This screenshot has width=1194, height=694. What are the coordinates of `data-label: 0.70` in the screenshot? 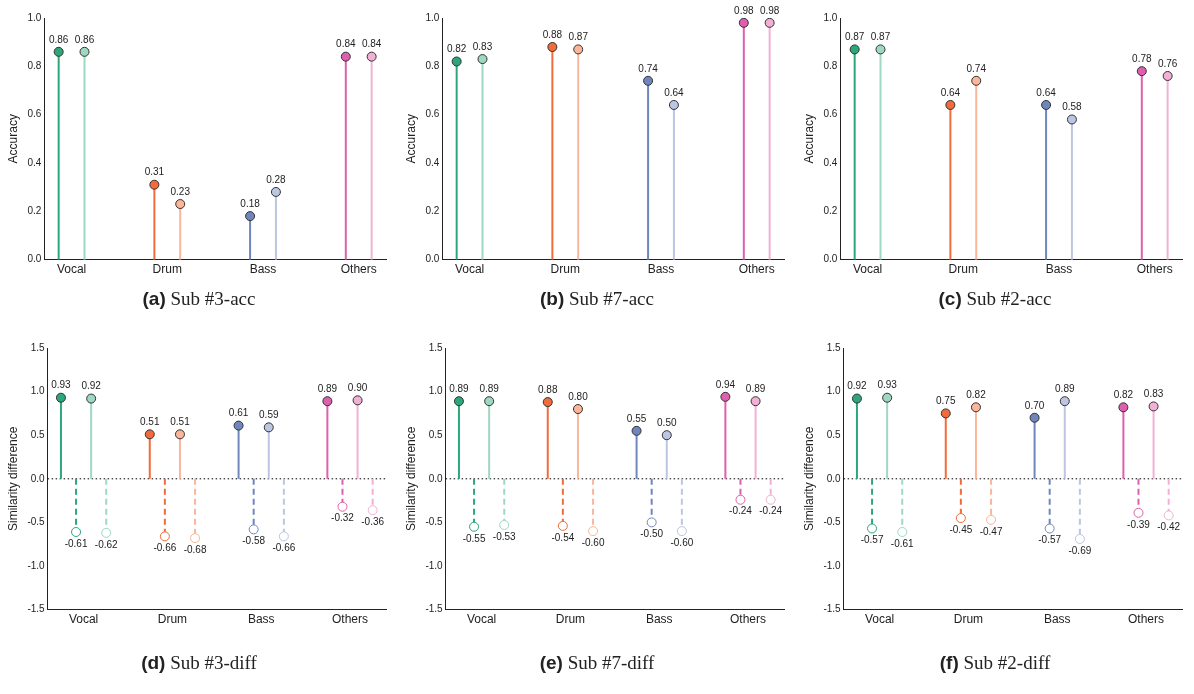 It's located at (1034, 405).